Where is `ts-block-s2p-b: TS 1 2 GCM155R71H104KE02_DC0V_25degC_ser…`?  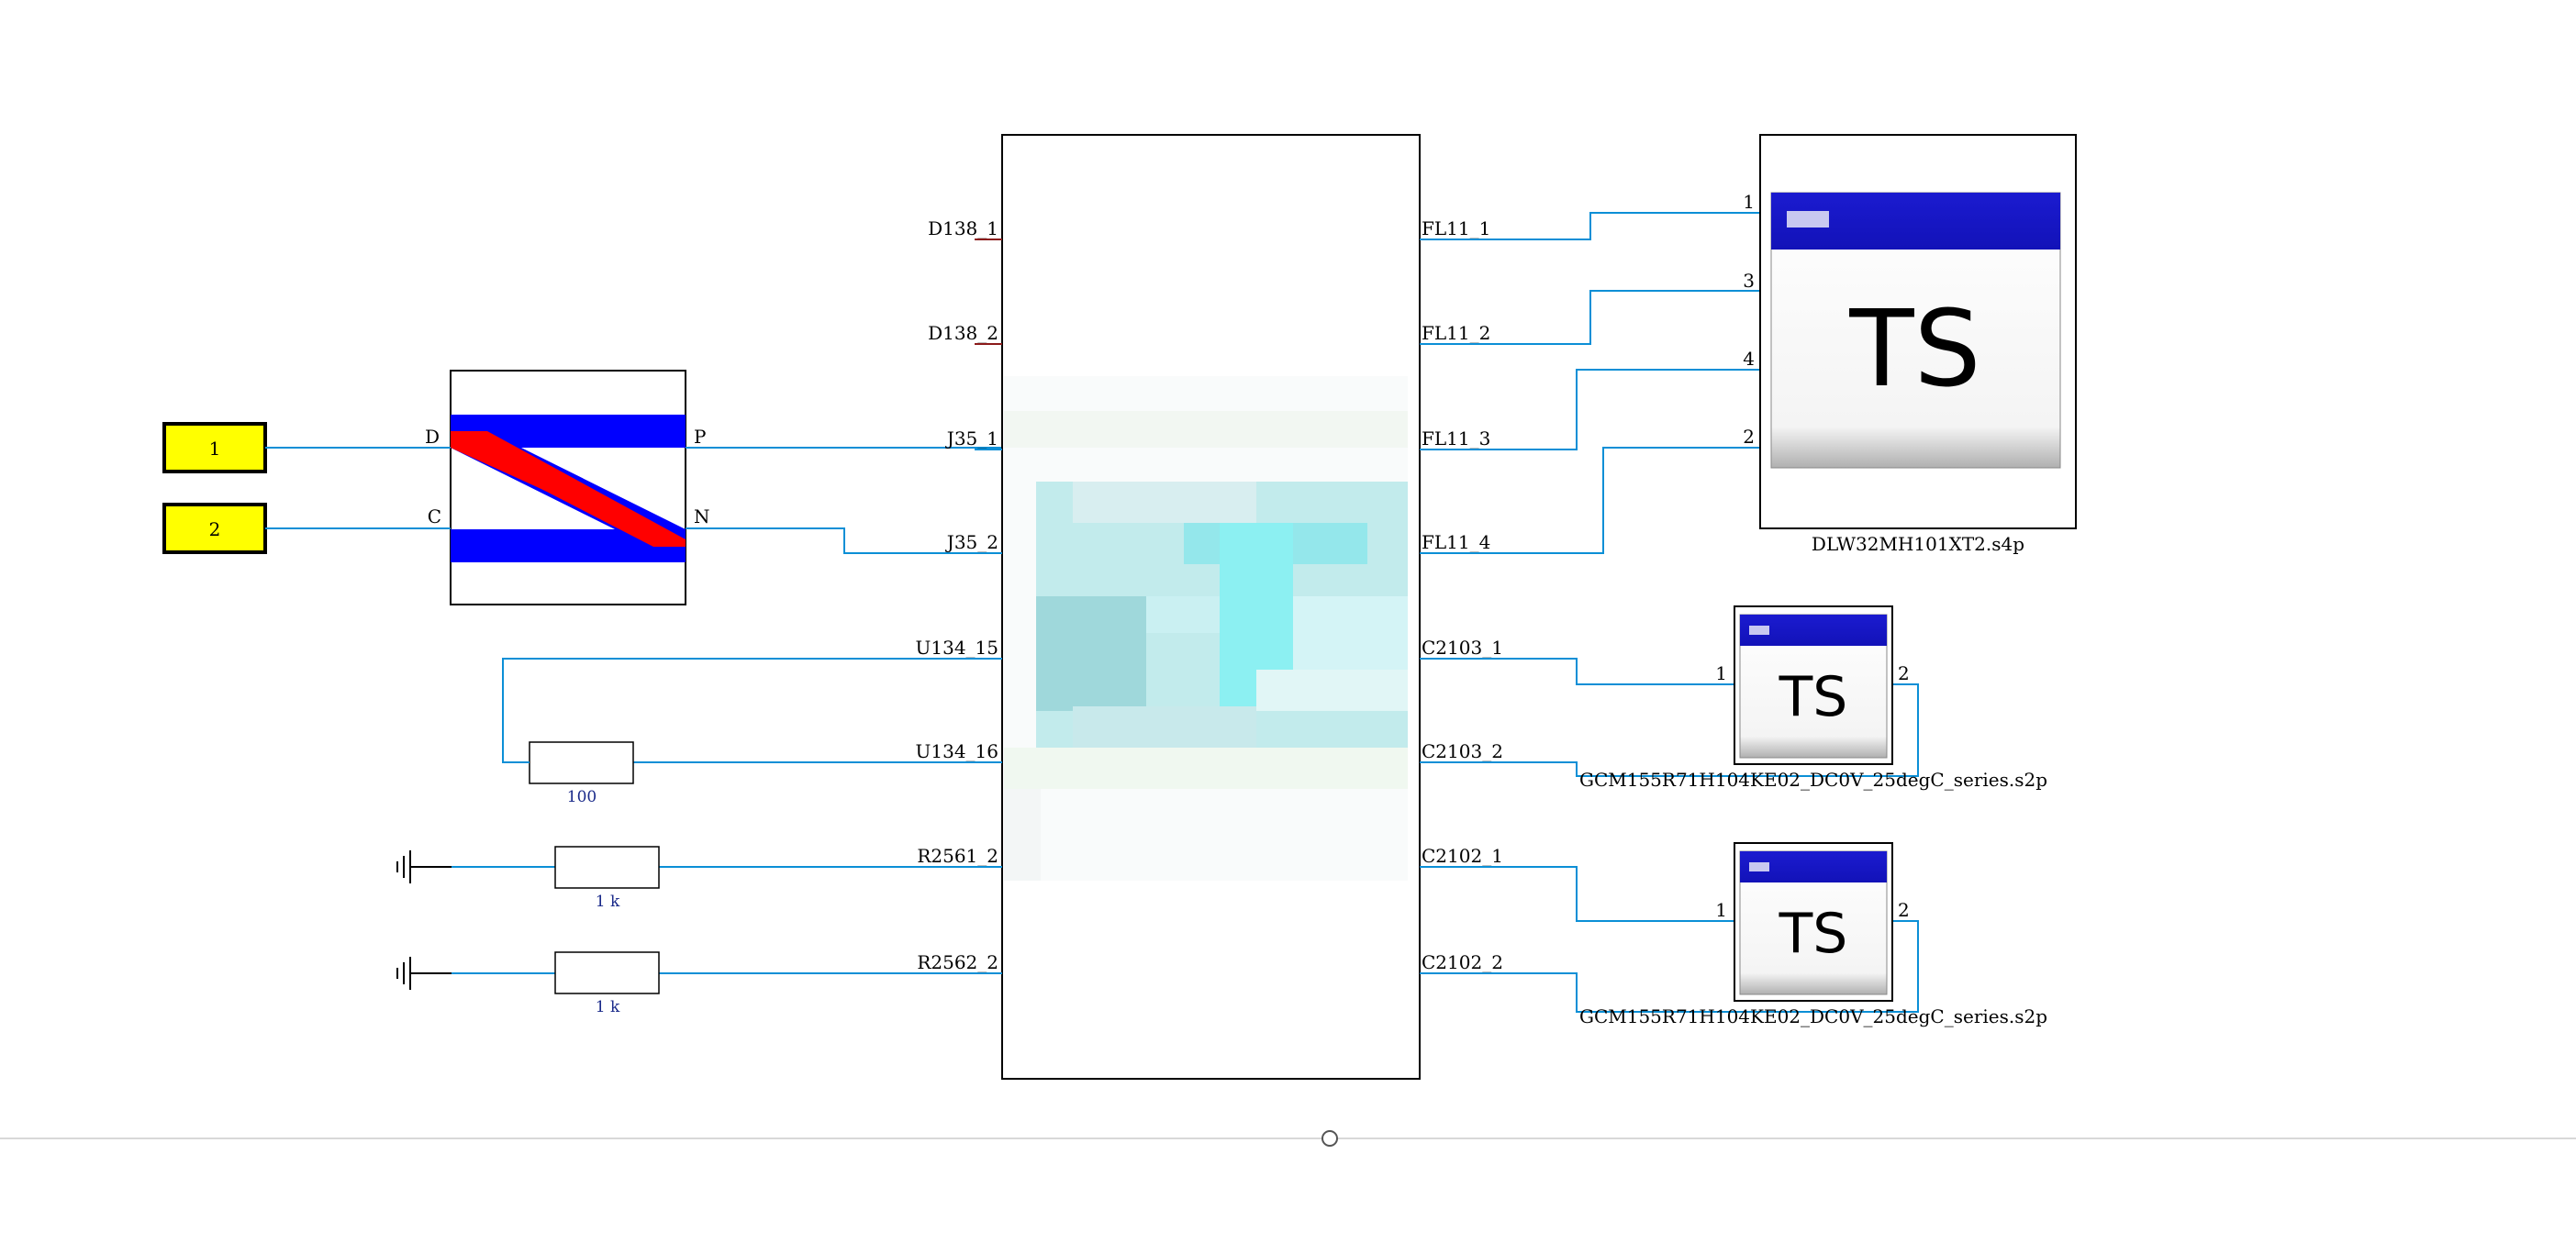 ts-block-s2p-b: TS 1 2 GCM155R71H104KE02_DC0V_25degC_ser… is located at coordinates (1813, 934).